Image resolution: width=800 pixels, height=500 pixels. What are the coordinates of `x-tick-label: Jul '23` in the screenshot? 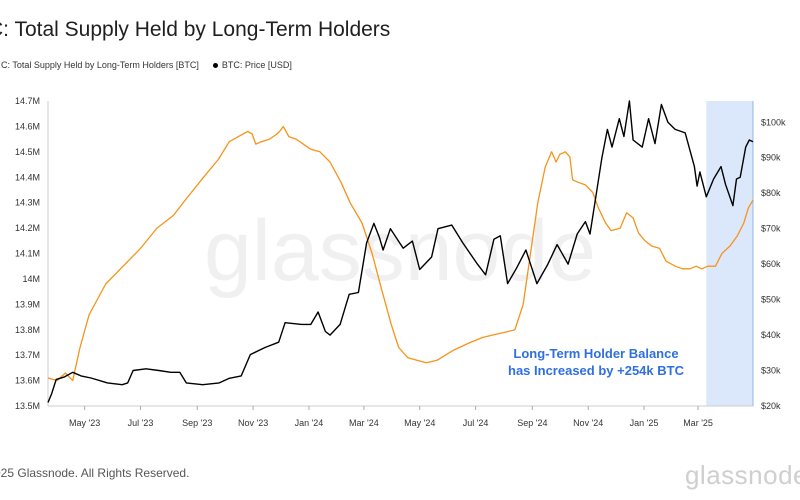 It's located at (141, 423).